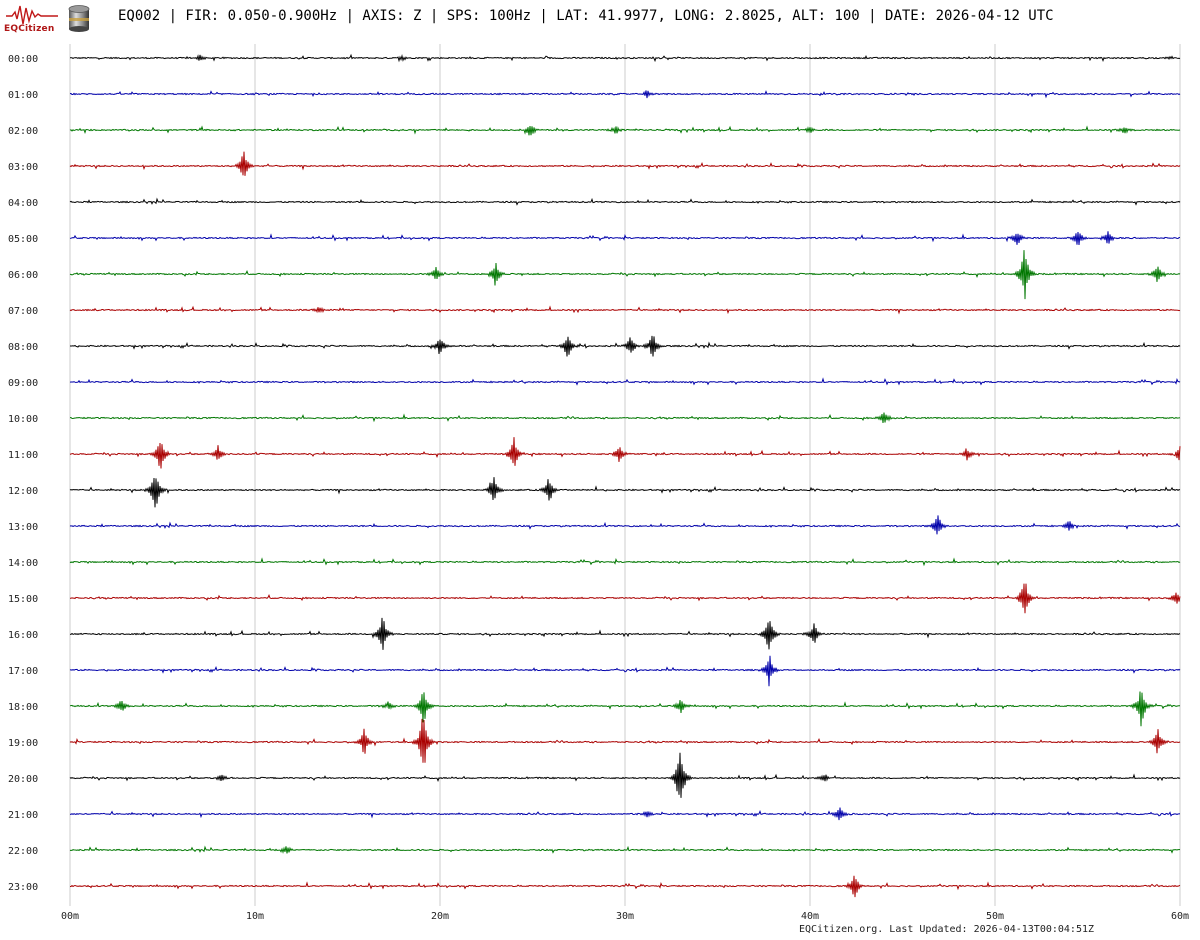 Image resolution: width=1200 pixels, height=940 pixels. Describe the element at coordinates (23, 131) in the screenshot. I see `hour-label-0200: 02:00` at that location.